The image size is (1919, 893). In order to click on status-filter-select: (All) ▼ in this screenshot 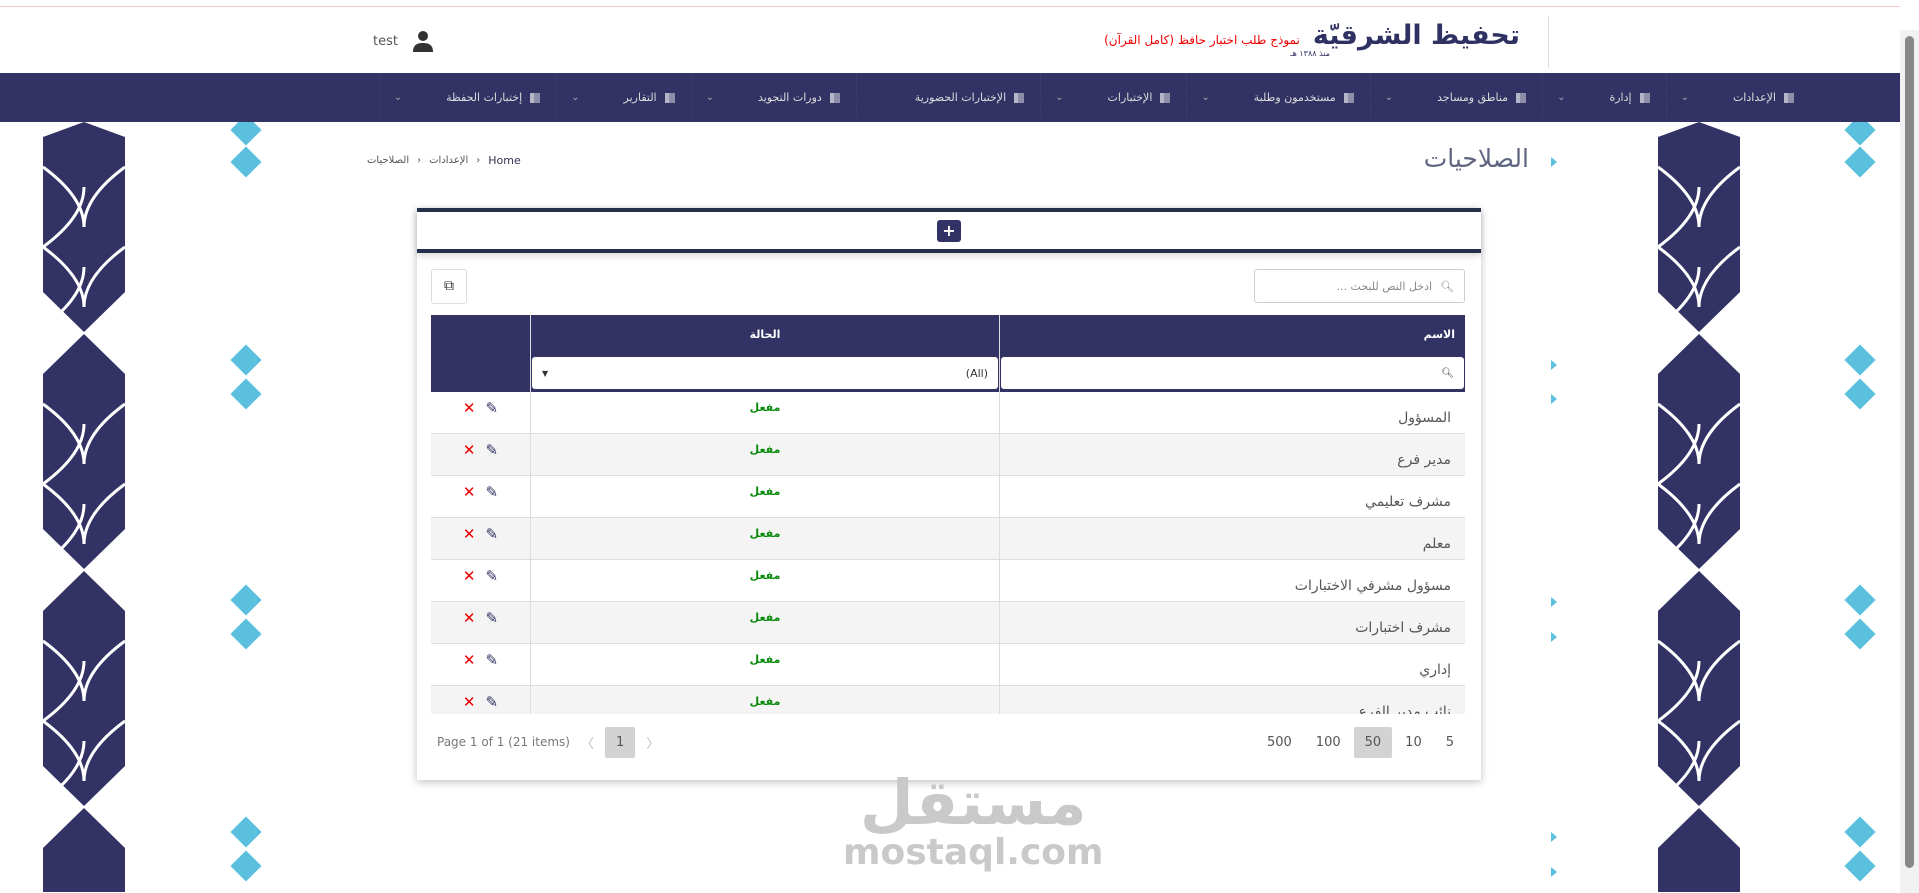, I will do `click(765, 373)`.